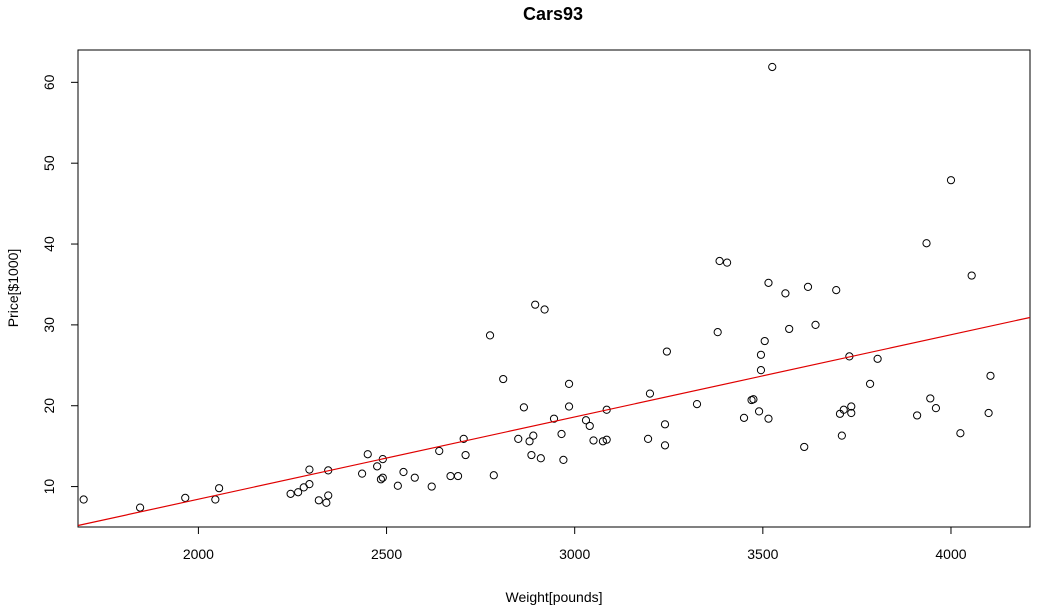 The height and width of the screenshot is (607, 1041). What do you see at coordinates (762, 554) in the screenshot?
I see `x-tick-label: 3500` at bounding box center [762, 554].